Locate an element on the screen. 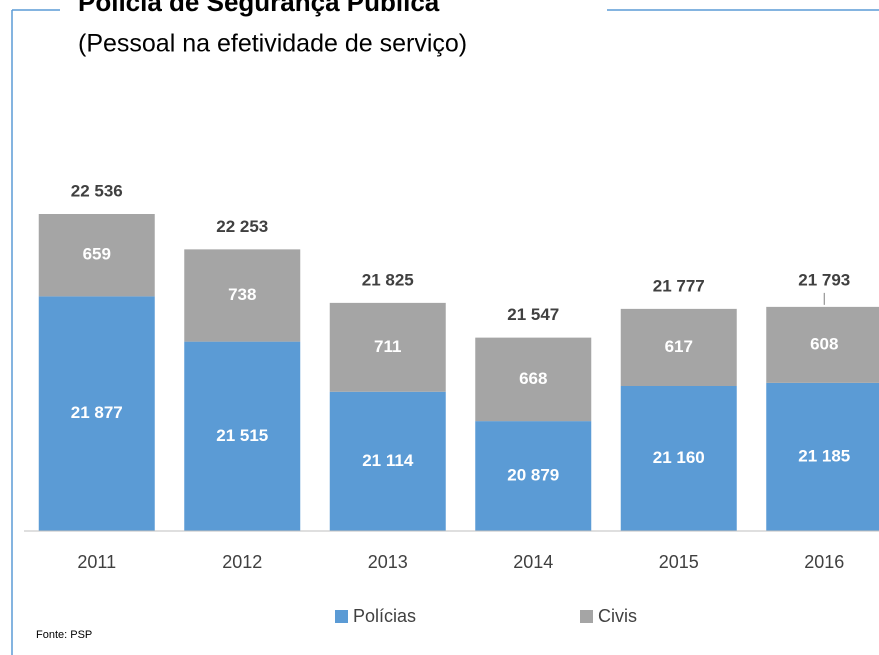 This screenshot has height=655, width=879. total-label: 21 793 is located at coordinates (824, 279).